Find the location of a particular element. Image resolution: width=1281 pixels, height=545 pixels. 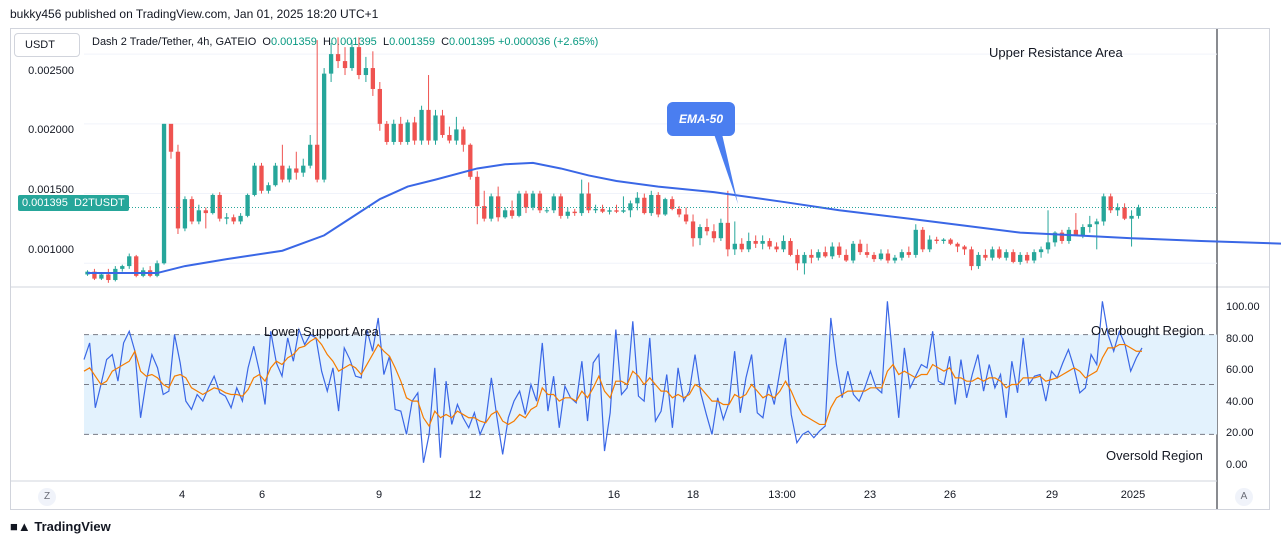

upper-resistance-label: Upper Resistance Area is located at coordinates (1056, 52).